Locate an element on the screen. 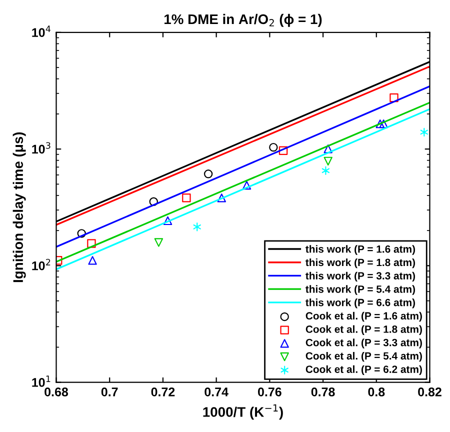 This screenshot has width=450, height=432. chart-title: 1% DME in Ar/O$_{2}$ (ϕ = 1) is located at coordinates (243, 20).